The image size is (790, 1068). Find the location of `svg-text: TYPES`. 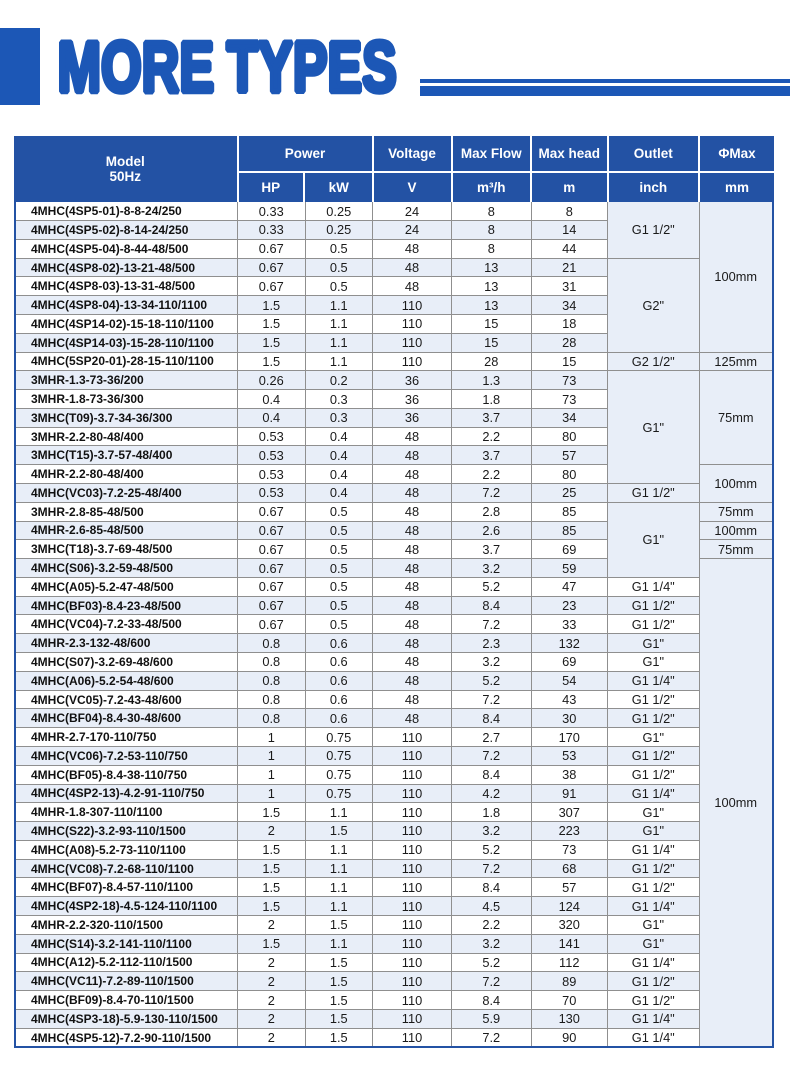

svg-text: TYPES is located at coordinates (312, 68).